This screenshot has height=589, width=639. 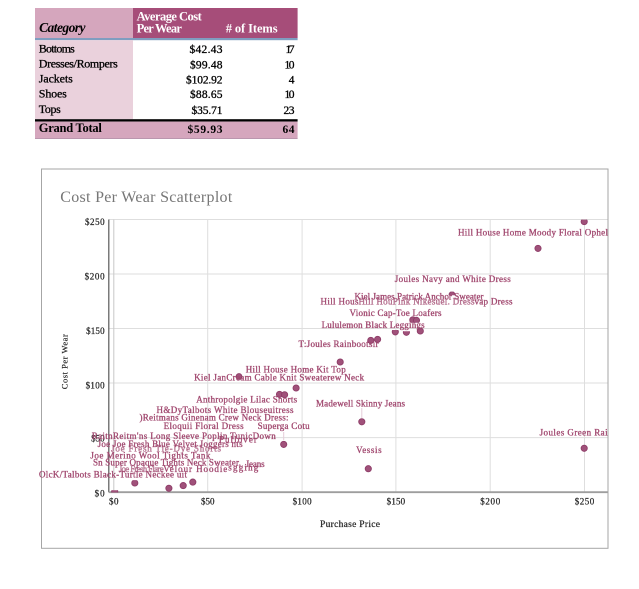 What do you see at coordinates (417, 301) in the screenshot?
I see `svg-text: Hill HouPink Nikesuel. Dress` at bounding box center [417, 301].